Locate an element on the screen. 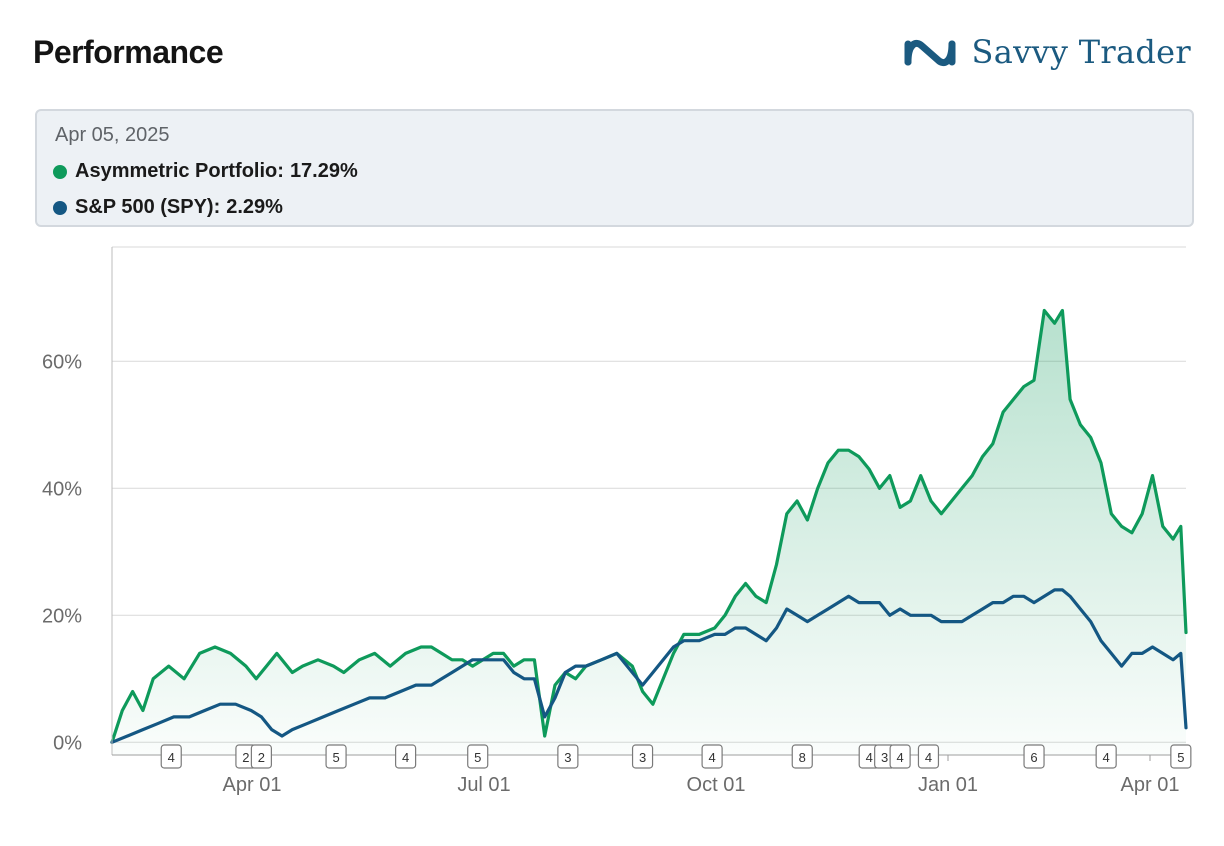 The height and width of the screenshot is (846, 1224). x-tick-label: Jan 01 is located at coordinates (948, 785).